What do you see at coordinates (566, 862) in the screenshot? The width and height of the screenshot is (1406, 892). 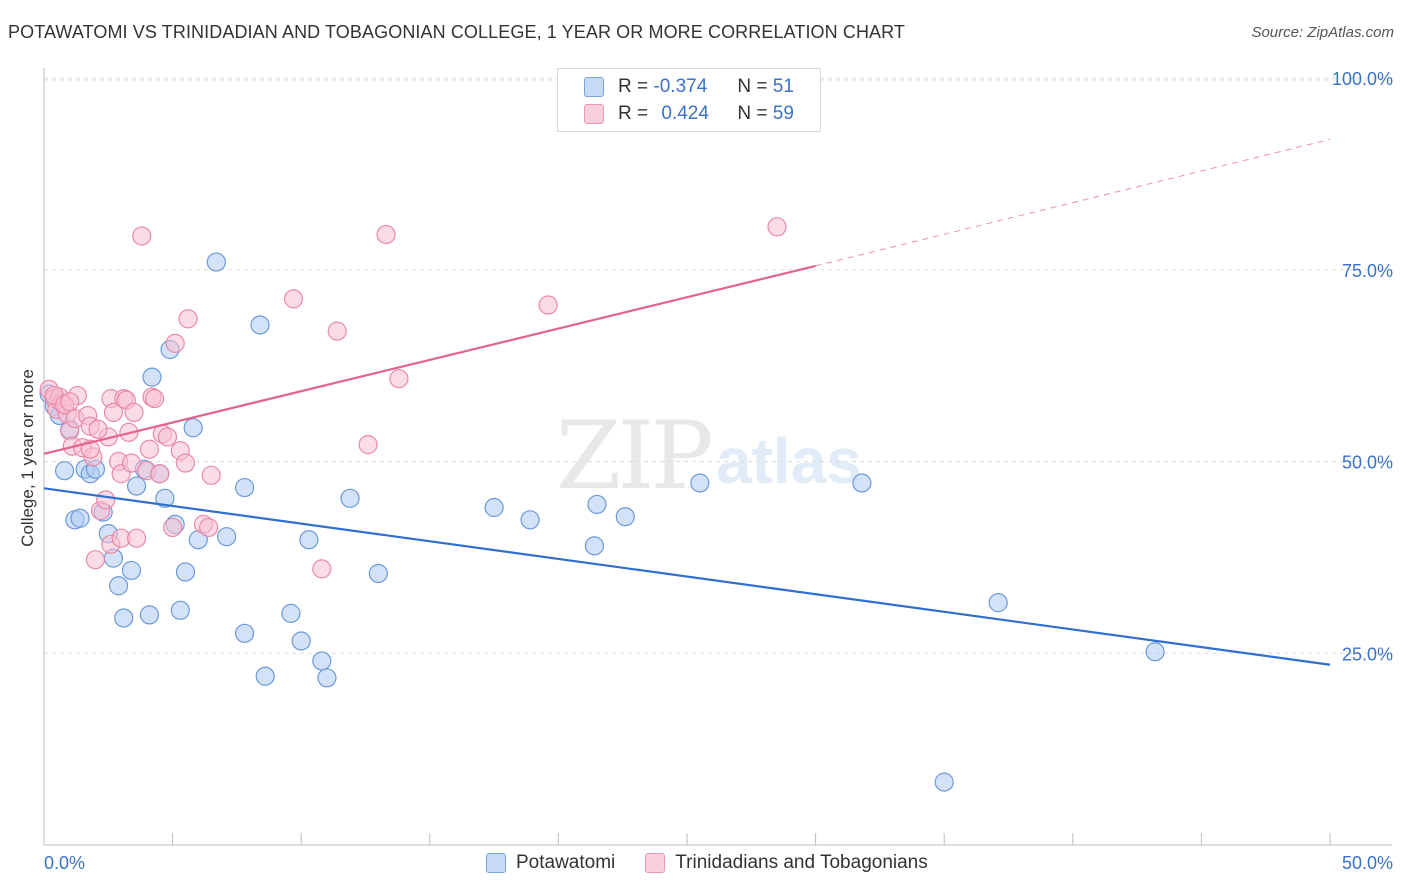 I see `bottom-legend-label-1: Potawatomi` at bounding box center [566, 862].